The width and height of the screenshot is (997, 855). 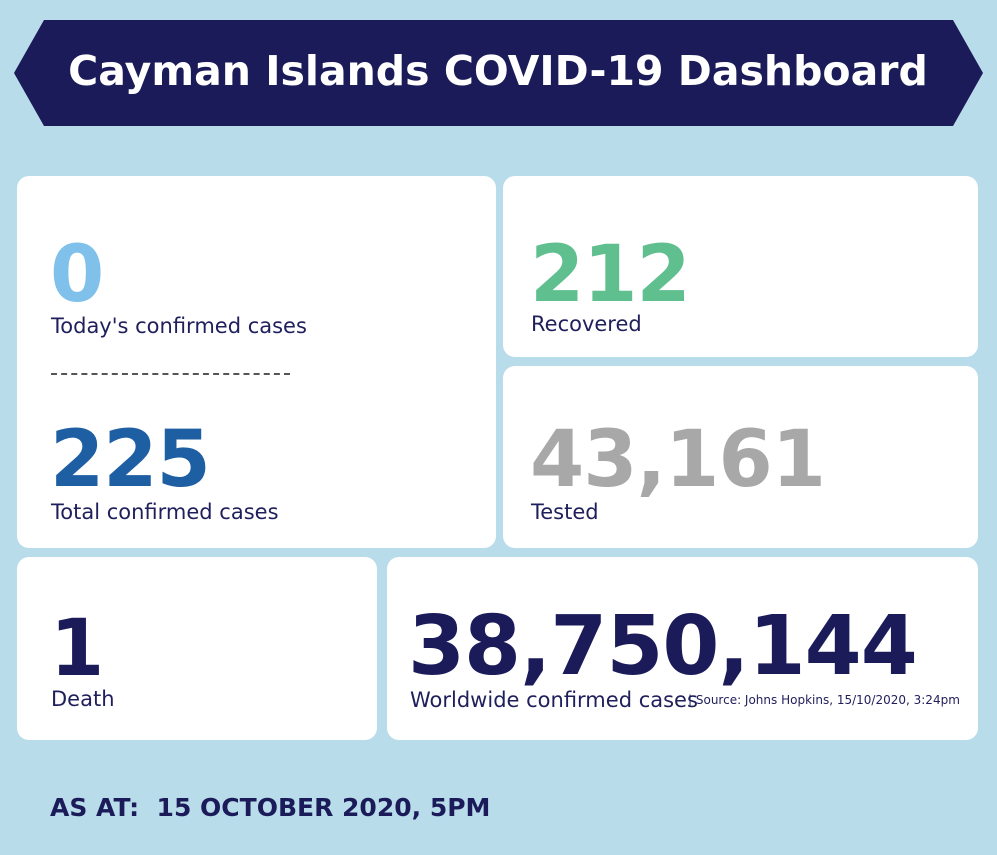 I want to click on recovered-label: Recovered, so click(x=586, y=324).